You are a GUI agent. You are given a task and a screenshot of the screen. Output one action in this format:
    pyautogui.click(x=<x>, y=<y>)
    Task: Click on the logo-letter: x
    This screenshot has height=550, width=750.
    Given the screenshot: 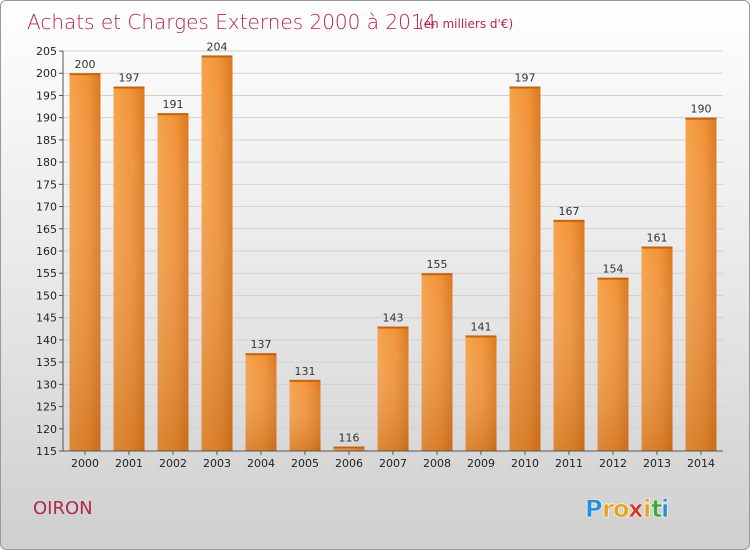 What is the action you would take?
    pyautogui.click(x=636, y=509)
    